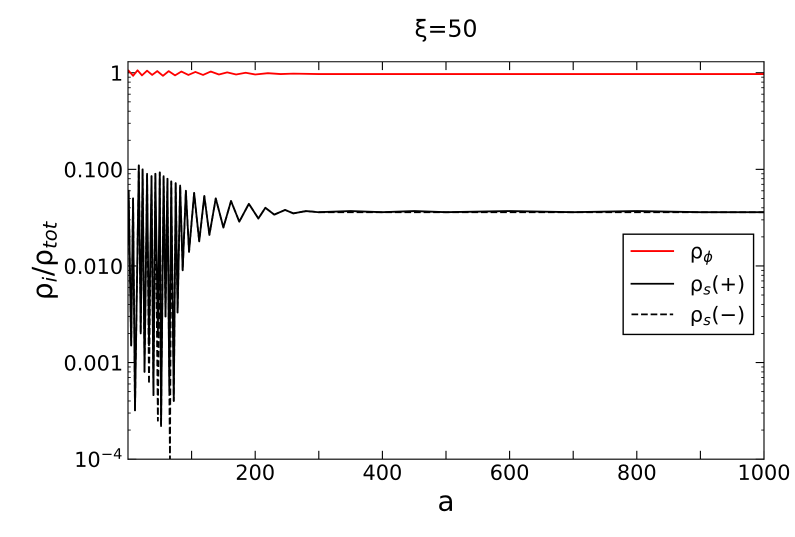 This screenshot has width=795, height=537. I want to click on y-tick-label: 0.001, so click(93, 362).